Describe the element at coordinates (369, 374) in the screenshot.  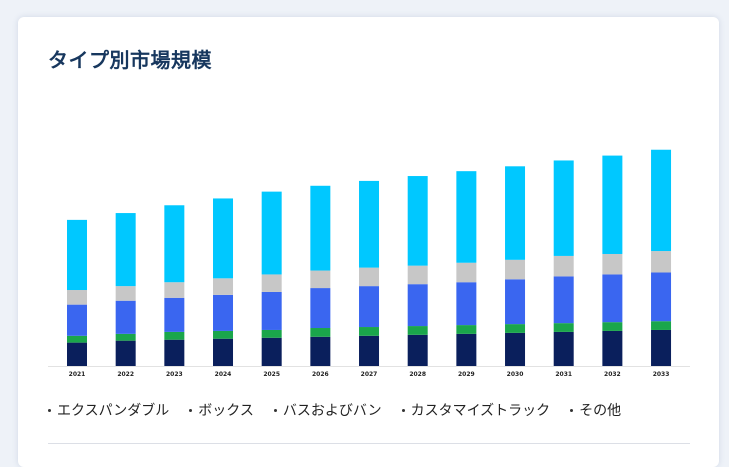
I see `x-tick-label: 2027` at that location.